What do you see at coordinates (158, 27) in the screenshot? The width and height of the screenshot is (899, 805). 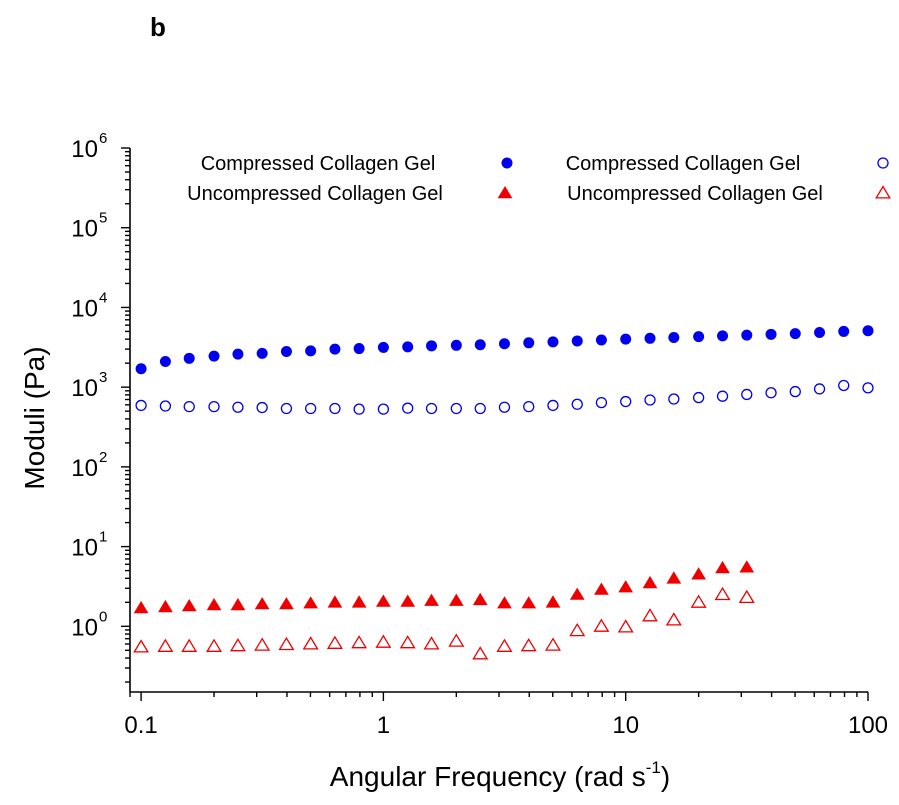 I see `panel-label: b` at bounding box center [158, 27].